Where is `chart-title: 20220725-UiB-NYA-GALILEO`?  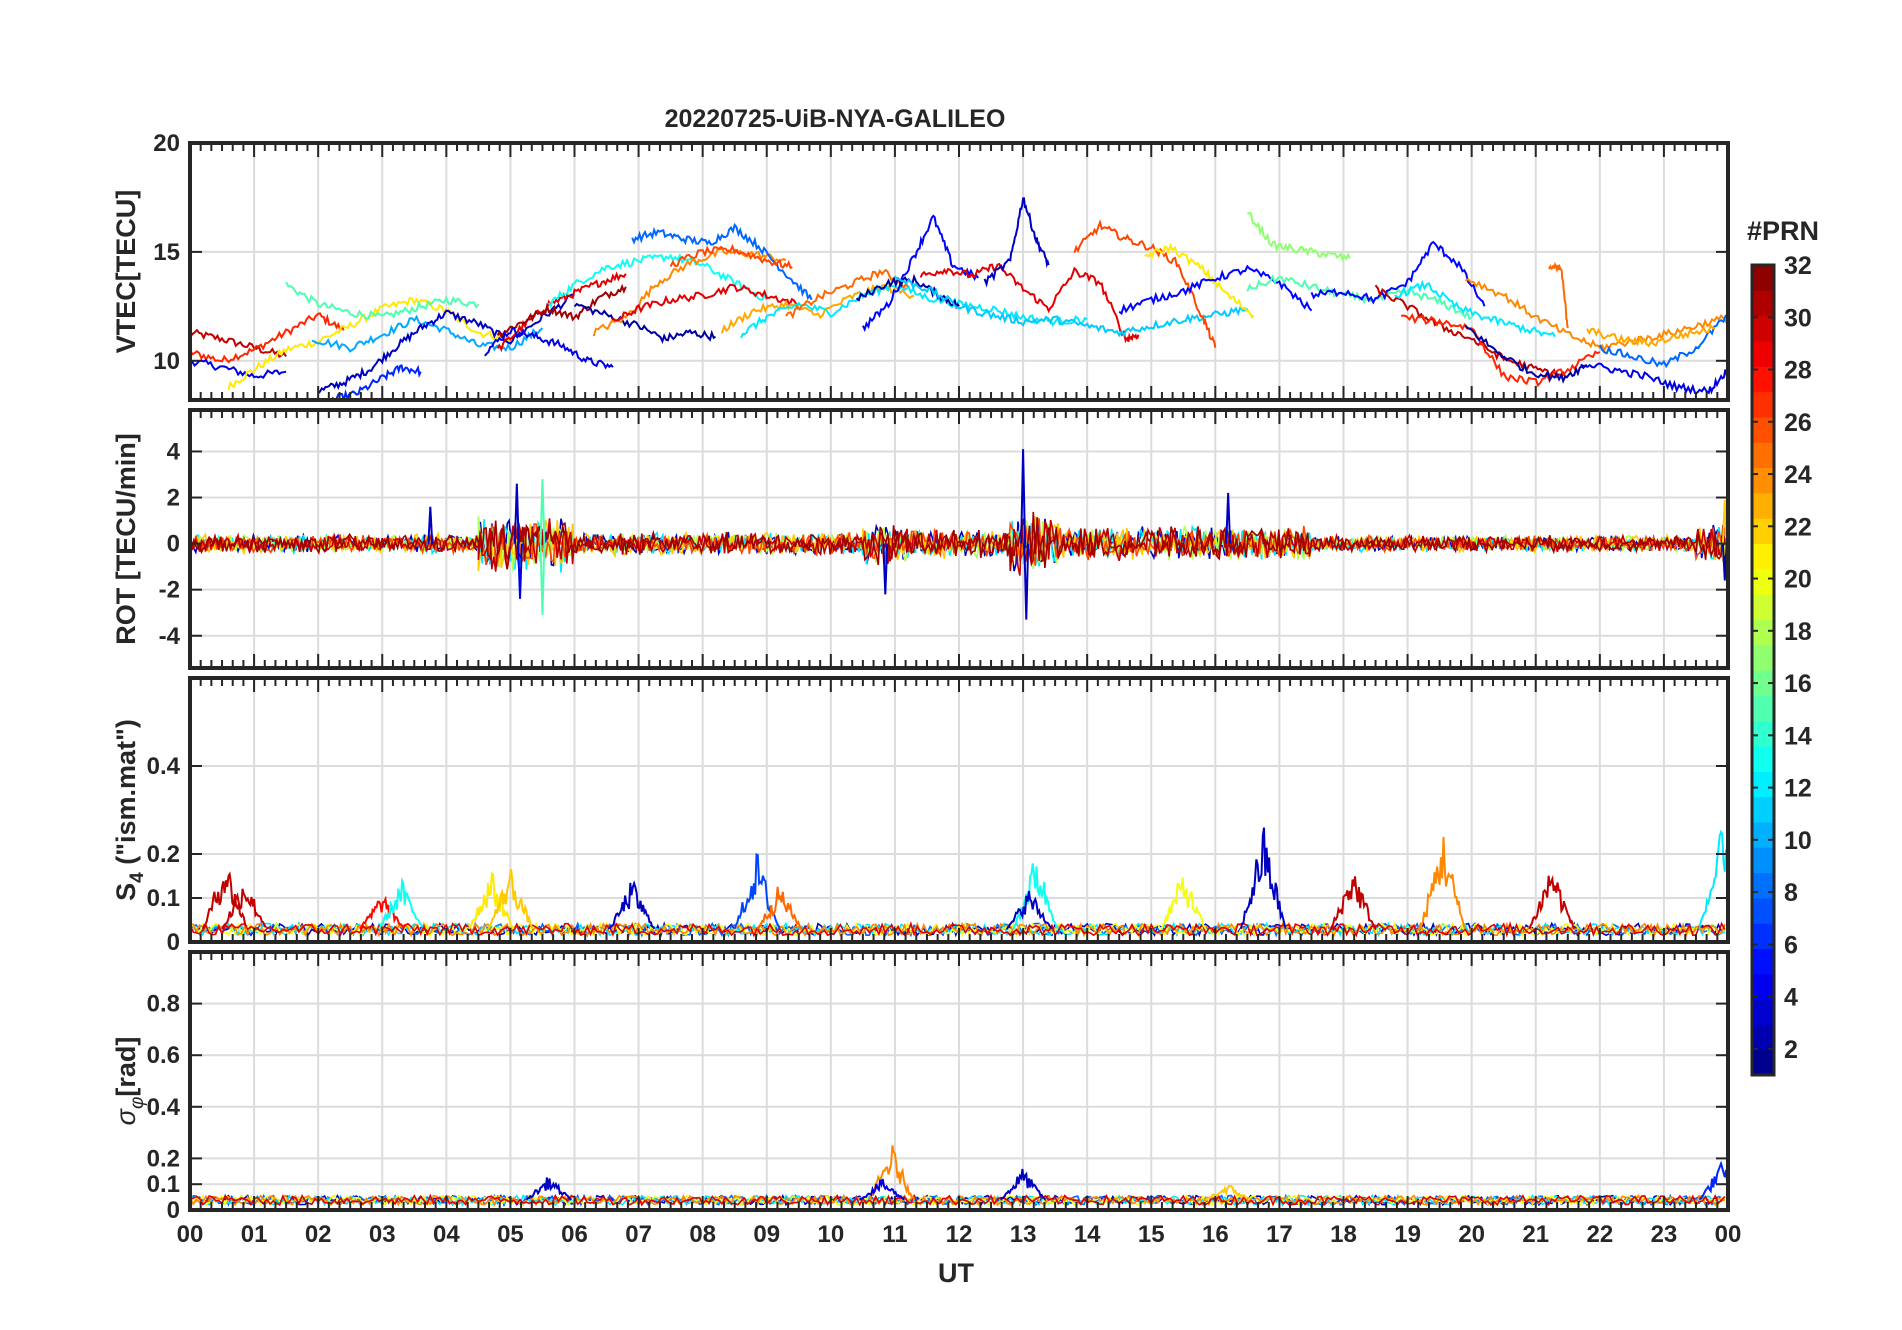
chart-title: 20220725-UiB-NYA-GALILEO is located at coordinates (835, 119).